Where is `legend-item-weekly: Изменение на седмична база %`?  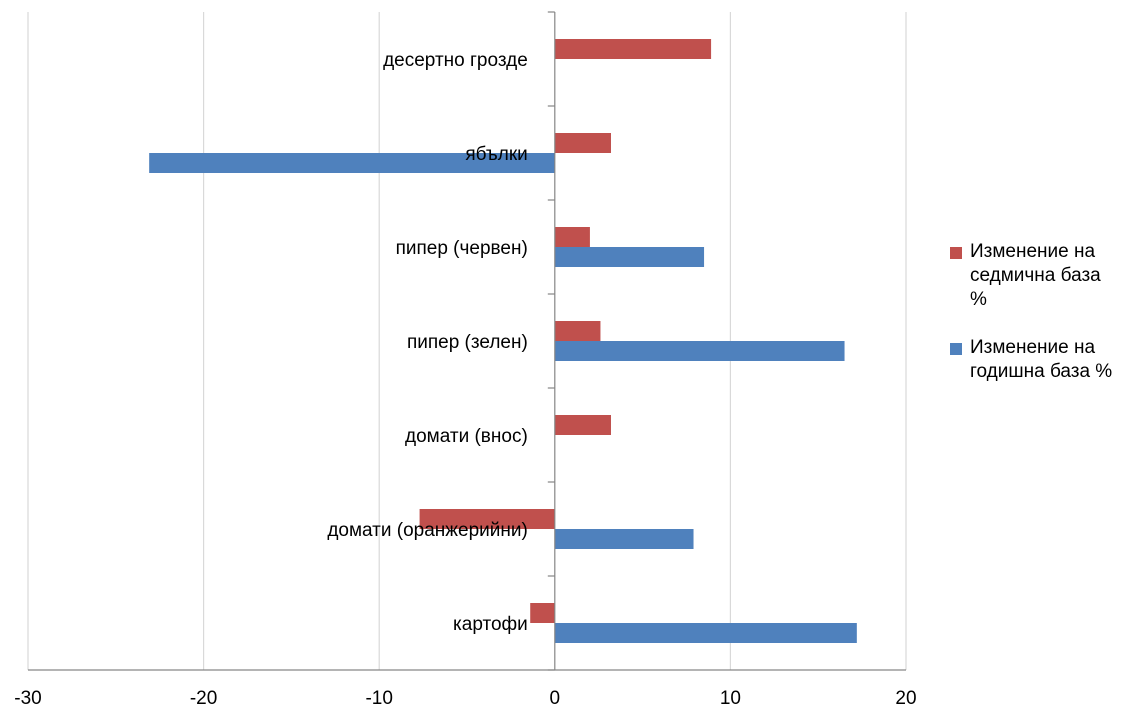
legend-item-weekly: Изменение на седмична база % is located at coordinates (1033, 276).